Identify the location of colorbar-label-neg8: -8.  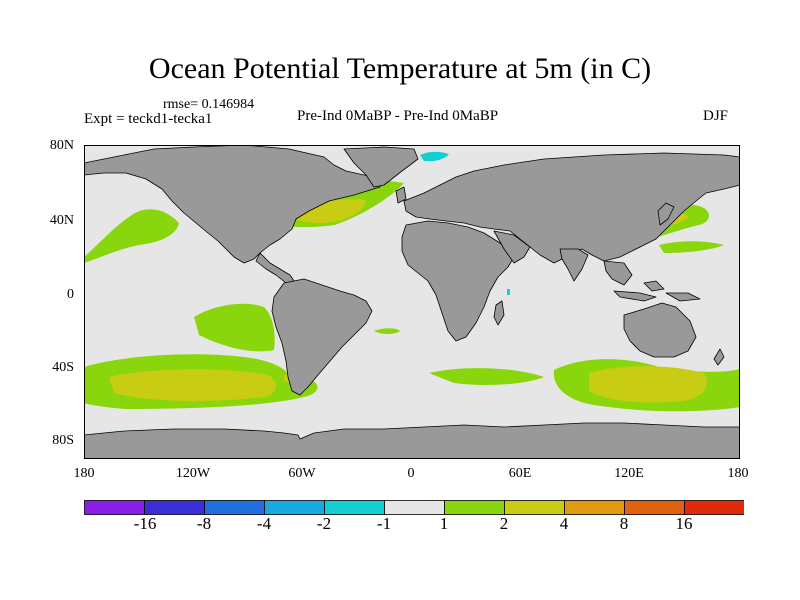
(204, 523).